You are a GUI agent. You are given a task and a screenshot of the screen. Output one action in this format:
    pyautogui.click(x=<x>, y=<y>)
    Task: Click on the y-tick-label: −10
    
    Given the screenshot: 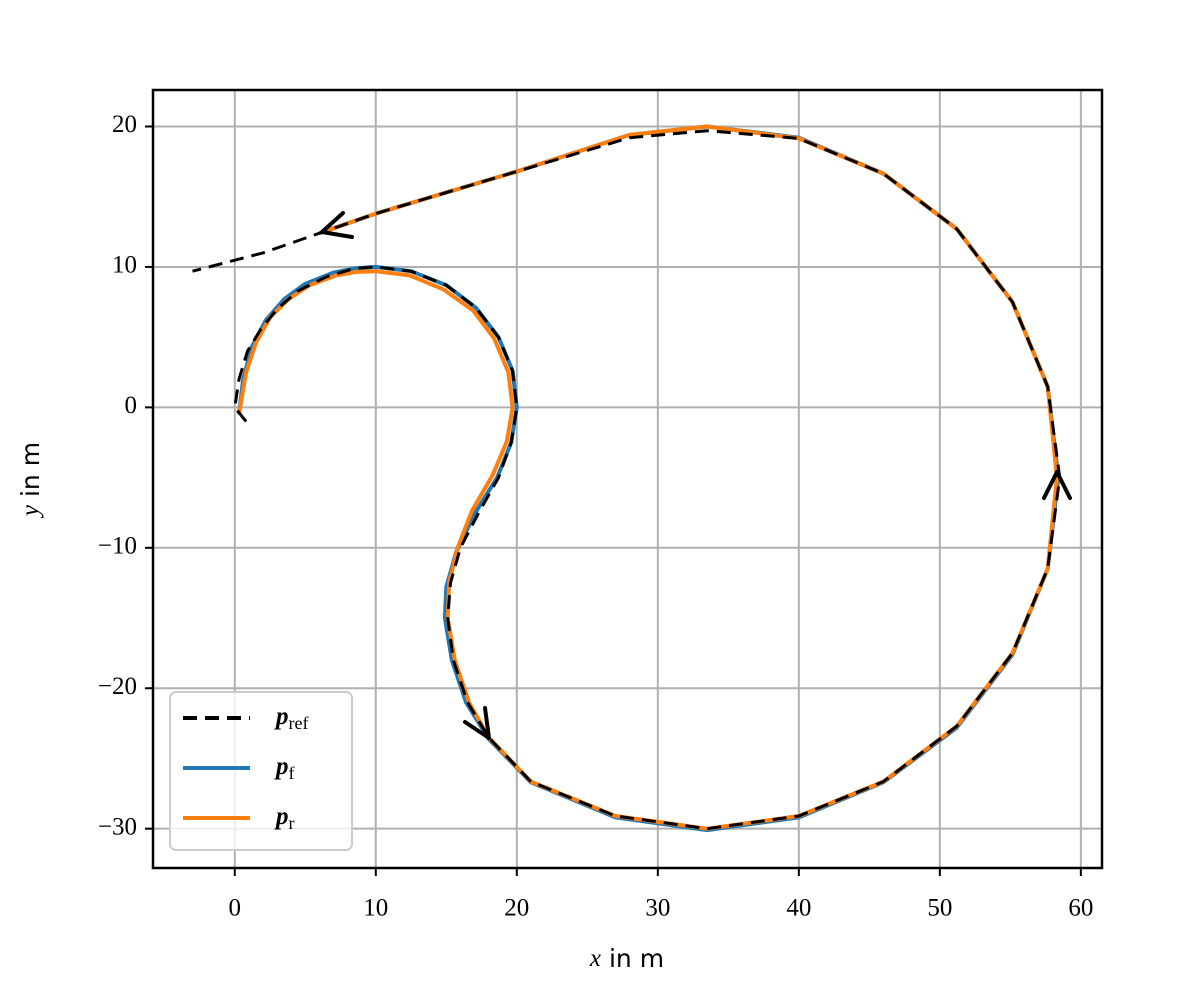 What is the action you would take?
    pyautogui.click(x=117, y=546)
    